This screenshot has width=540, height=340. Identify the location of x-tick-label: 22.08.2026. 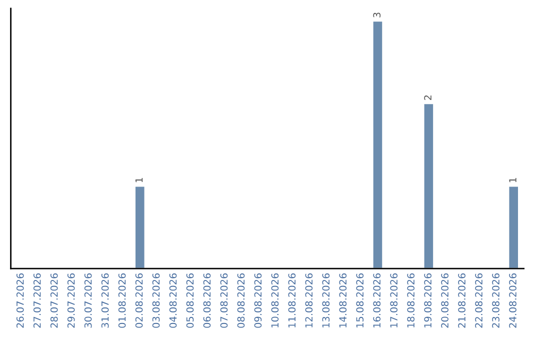
(478, 300).